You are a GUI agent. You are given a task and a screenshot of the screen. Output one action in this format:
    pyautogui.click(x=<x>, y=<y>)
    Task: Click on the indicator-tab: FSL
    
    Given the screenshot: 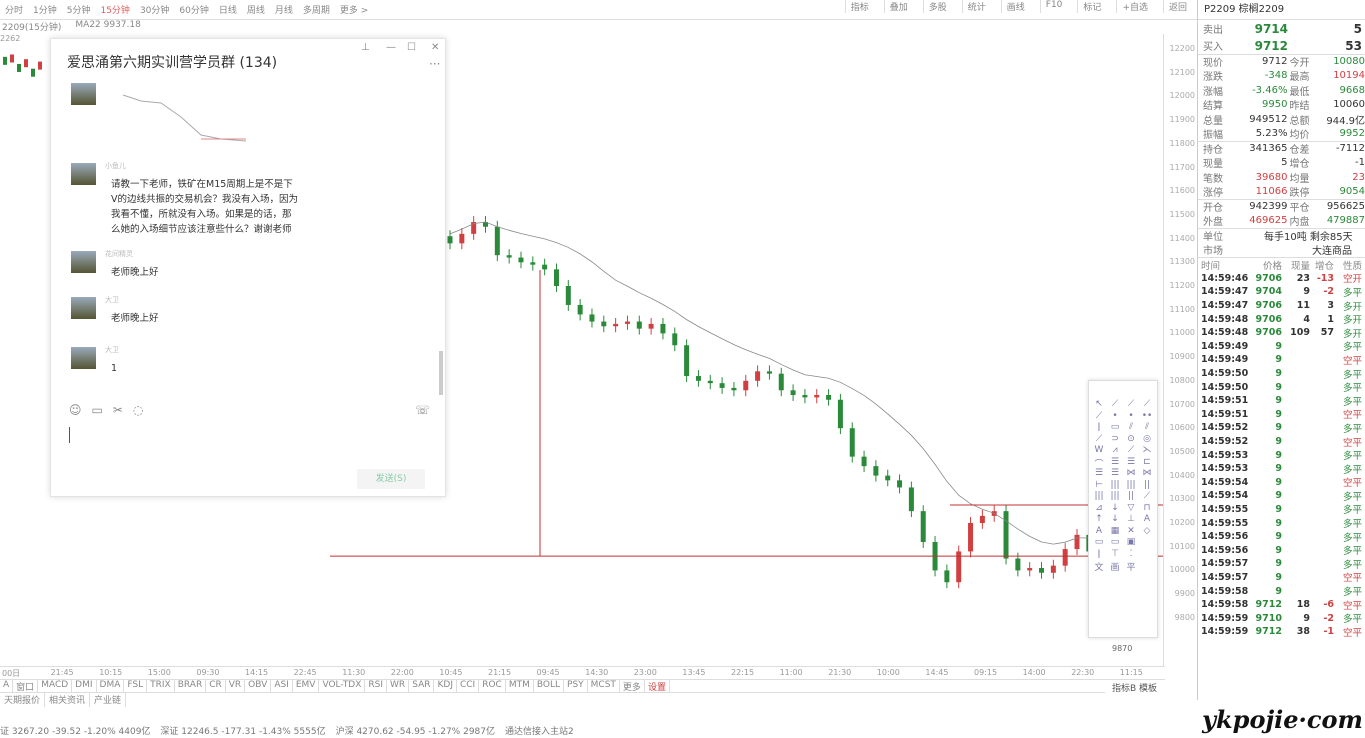 What is the action you would take?
    pyautogui.click(x=136, y=686)
    